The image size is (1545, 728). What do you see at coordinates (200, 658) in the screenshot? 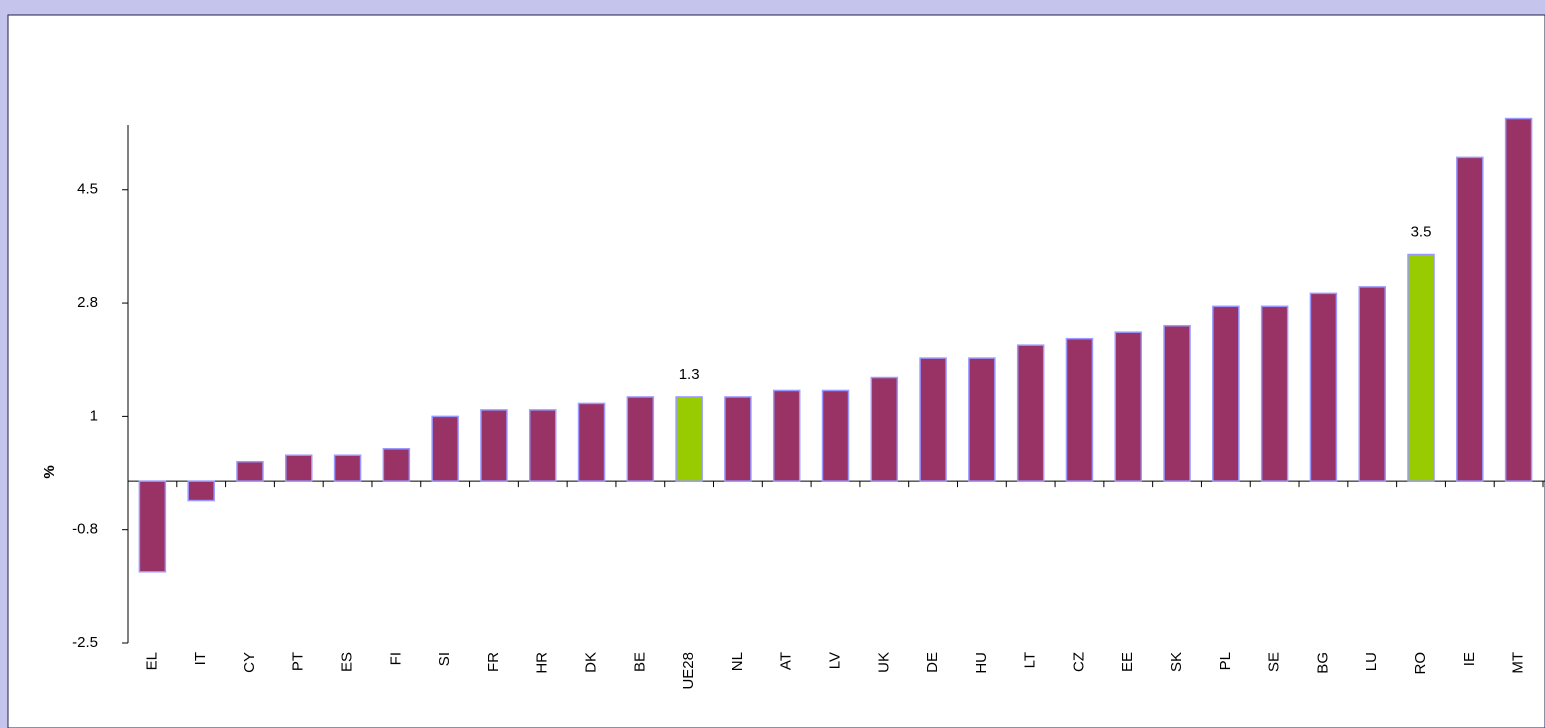
I see `x-tick-label: IT` at bounding box center [200, 658].